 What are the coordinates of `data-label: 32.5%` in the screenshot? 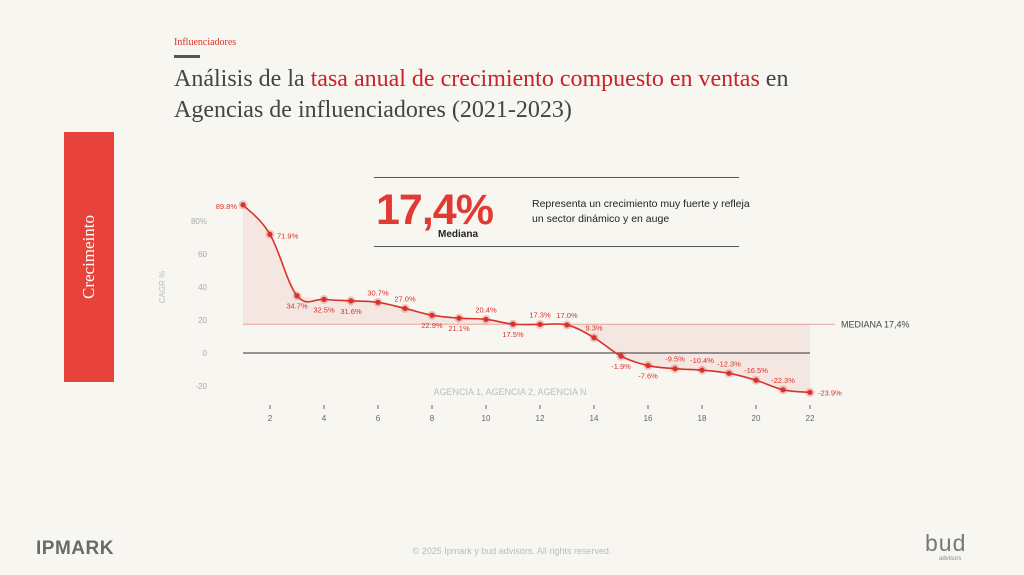 It's located at (324, 309).